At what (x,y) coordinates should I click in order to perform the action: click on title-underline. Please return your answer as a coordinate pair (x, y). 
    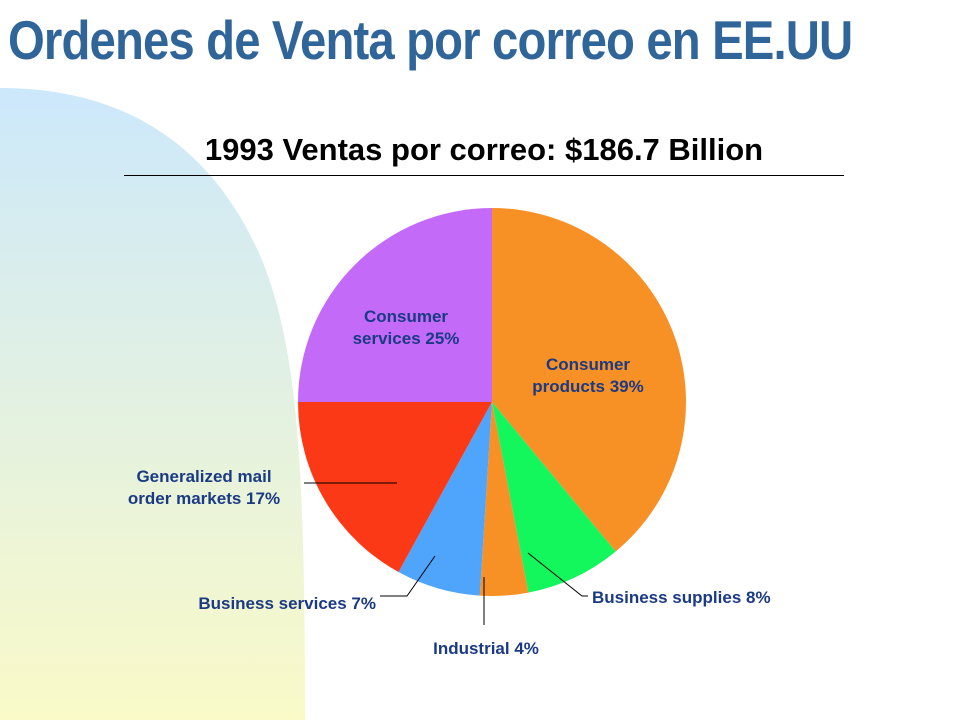
    Looking at the image, I should click on (484, 175).